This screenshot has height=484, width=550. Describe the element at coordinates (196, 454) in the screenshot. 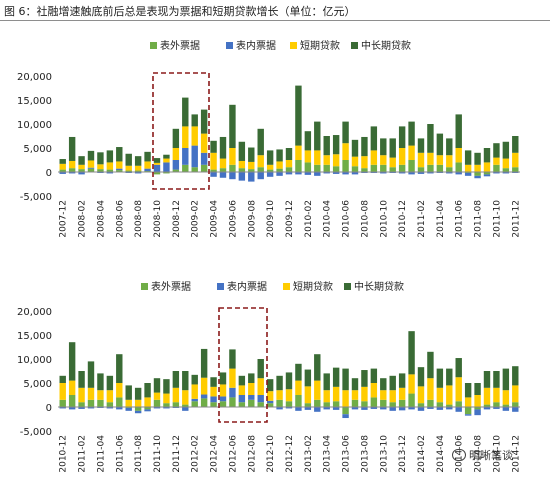

I see `chart2-xtick-label-7: 2012-02` at that location.